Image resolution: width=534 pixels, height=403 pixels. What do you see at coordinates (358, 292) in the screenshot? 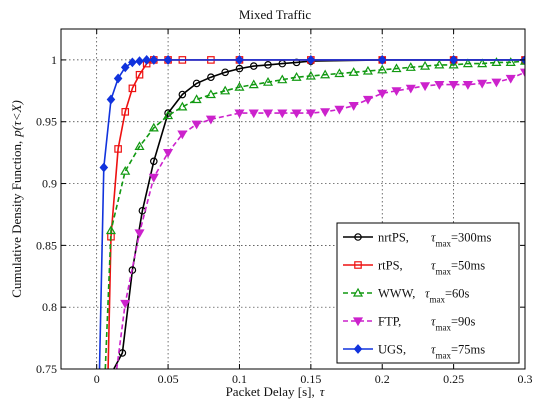
I see `legend-marker-www` at bounding box center [358, 292].